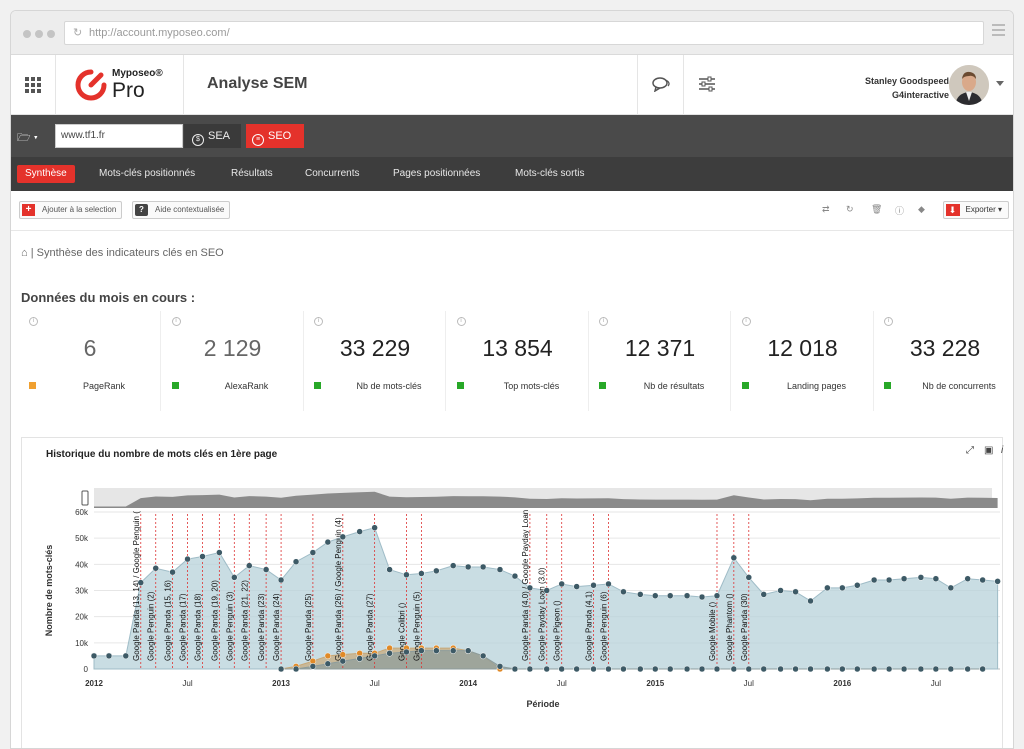  I want to click on navigator-handle-left, so click(85, 498).